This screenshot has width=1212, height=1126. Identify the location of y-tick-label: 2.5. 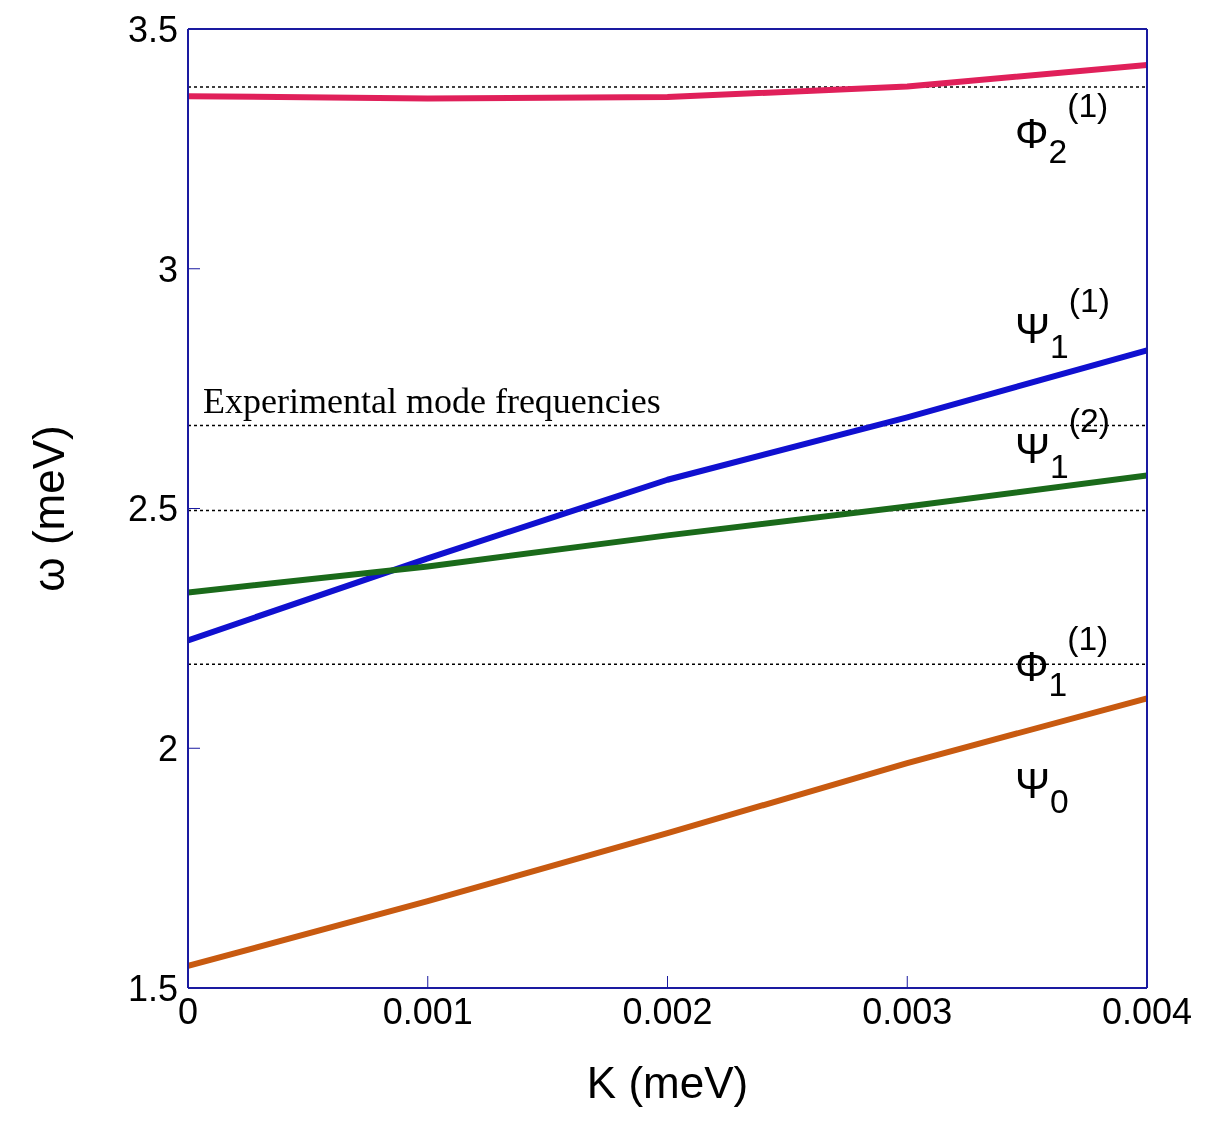
(152, 509).